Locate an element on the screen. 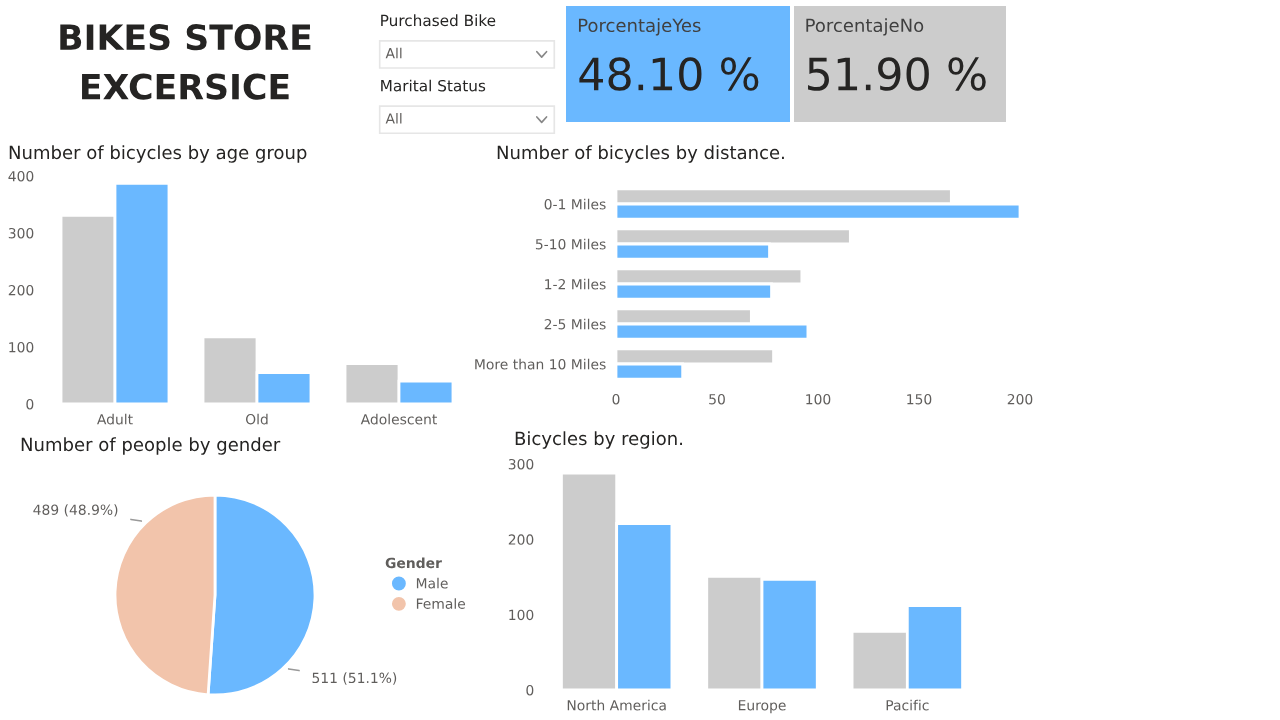  chart-title: Bicycles by region. is located at coordinates (598, 440).